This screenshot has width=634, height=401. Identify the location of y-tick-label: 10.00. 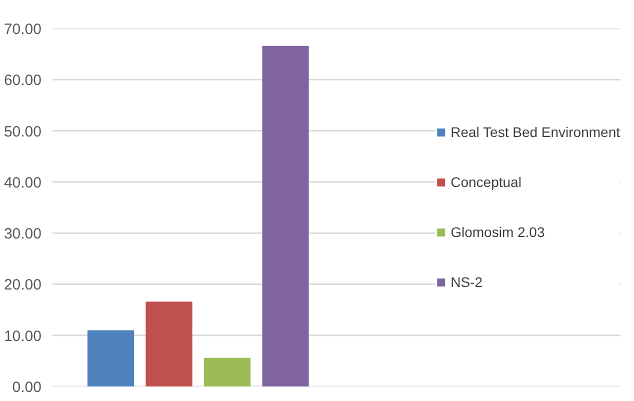
(23, 336).